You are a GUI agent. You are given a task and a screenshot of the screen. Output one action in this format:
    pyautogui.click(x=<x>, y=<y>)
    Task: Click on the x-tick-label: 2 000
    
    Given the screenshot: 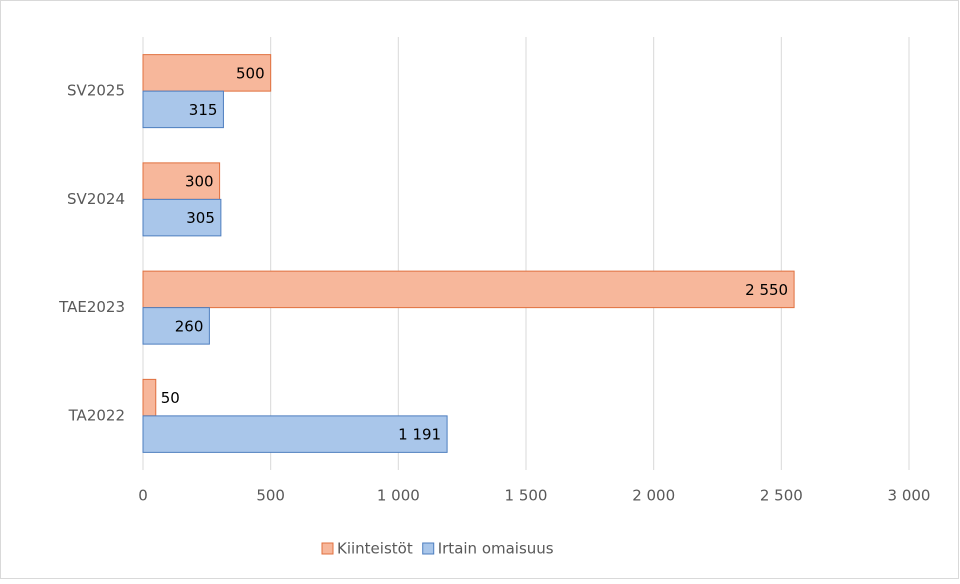 What is the action you would take?
    pyautogui.click(x=653, y=496)
    